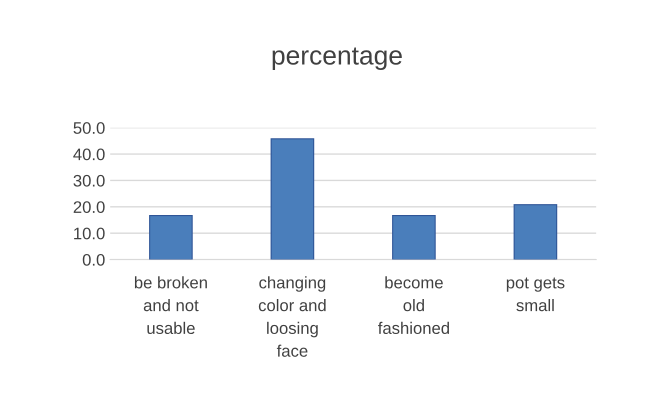 Image resolution: width=648 pixels, height=412 pixels. What do you see at coordinates (89, 234) in the screenshot?
I see `y-tick-label: 10.0` at bounding box center [89, 234].